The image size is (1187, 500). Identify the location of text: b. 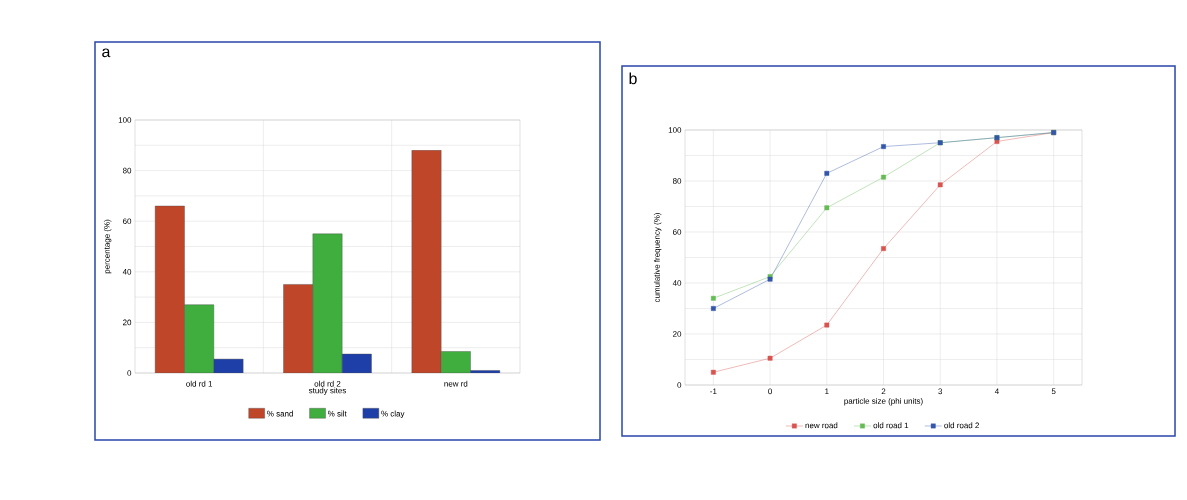
(633, 78).